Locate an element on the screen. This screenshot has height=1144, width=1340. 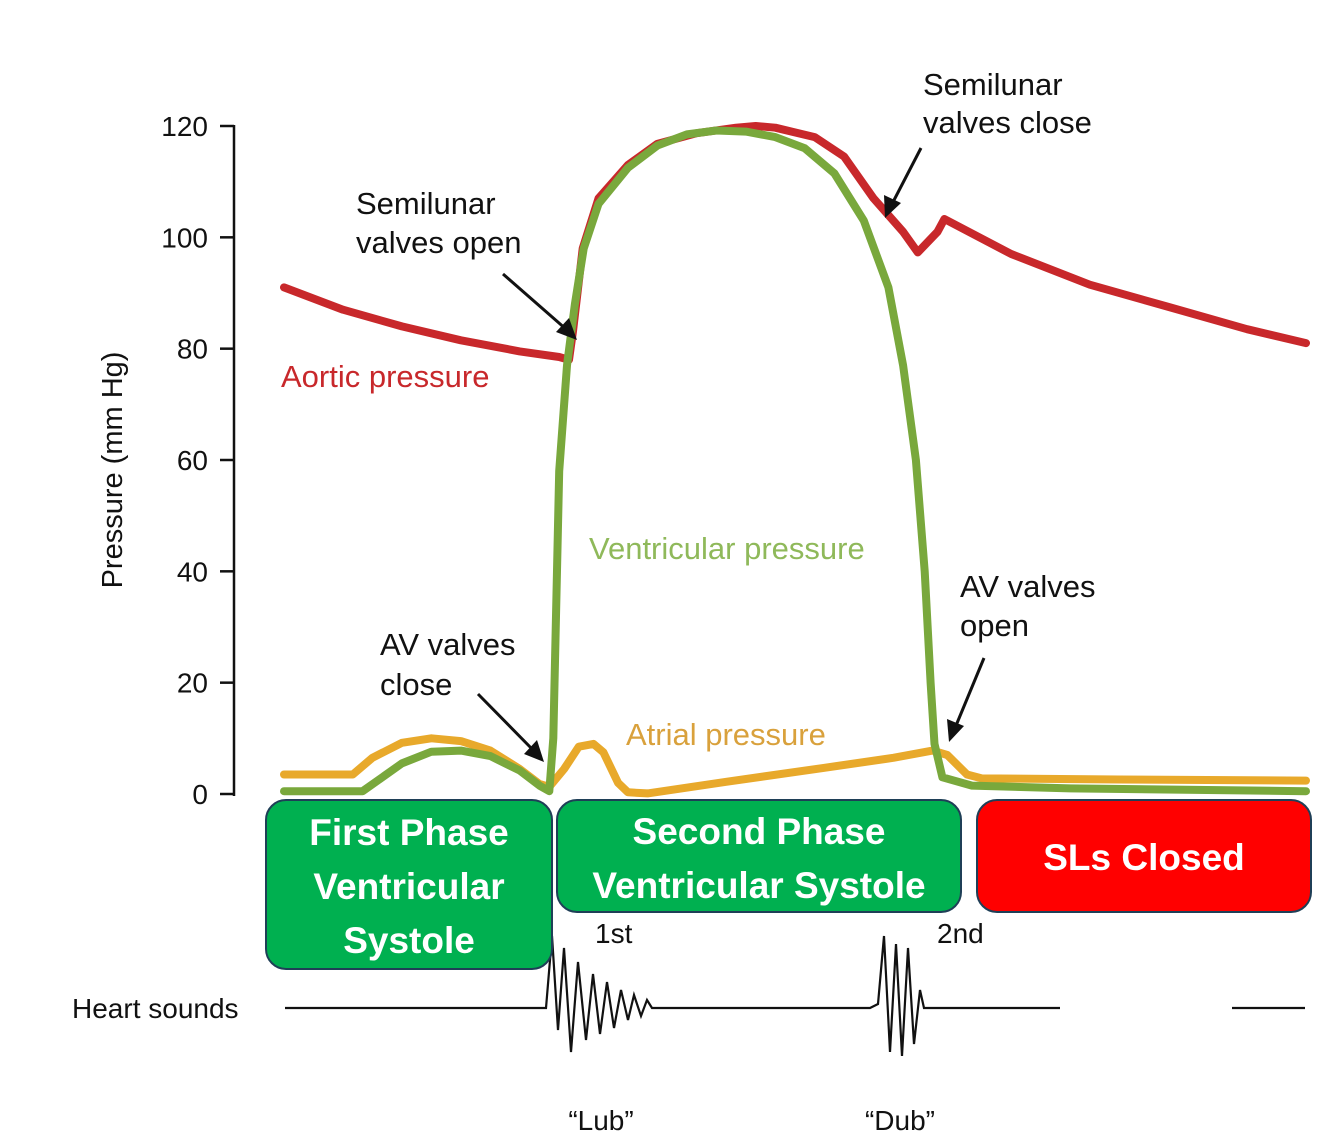
y-tick-label-60: 60 is located at coordinates (192, 460).